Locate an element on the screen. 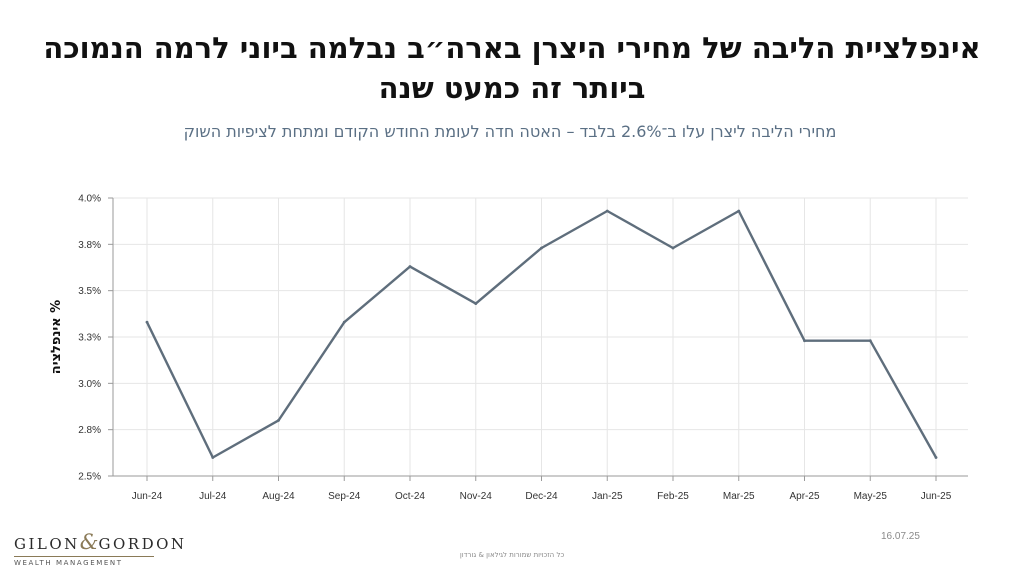 This screenshot has height=576, width=1024. x-tick-label: Jul-24 is located at coordinates (213, 496).